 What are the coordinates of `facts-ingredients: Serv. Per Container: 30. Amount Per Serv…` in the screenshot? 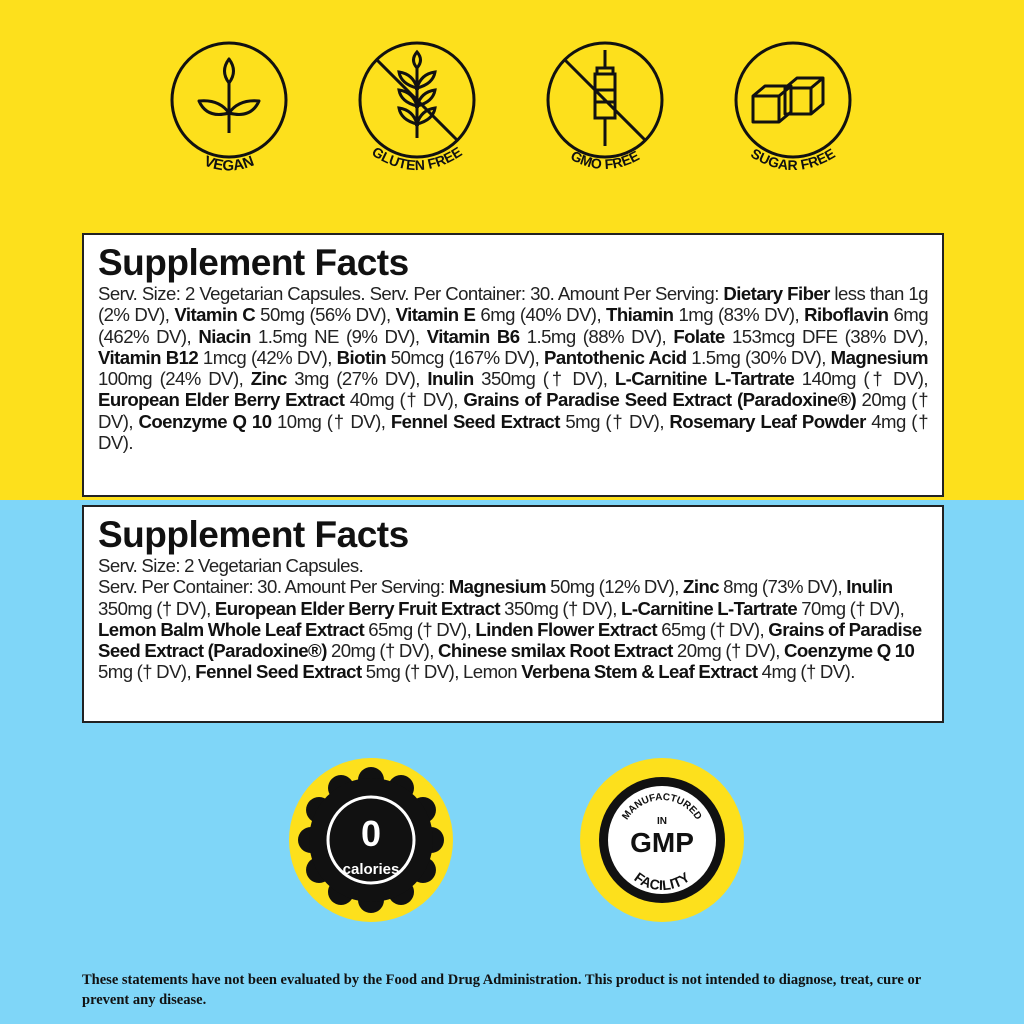 It's located at (513, 629).